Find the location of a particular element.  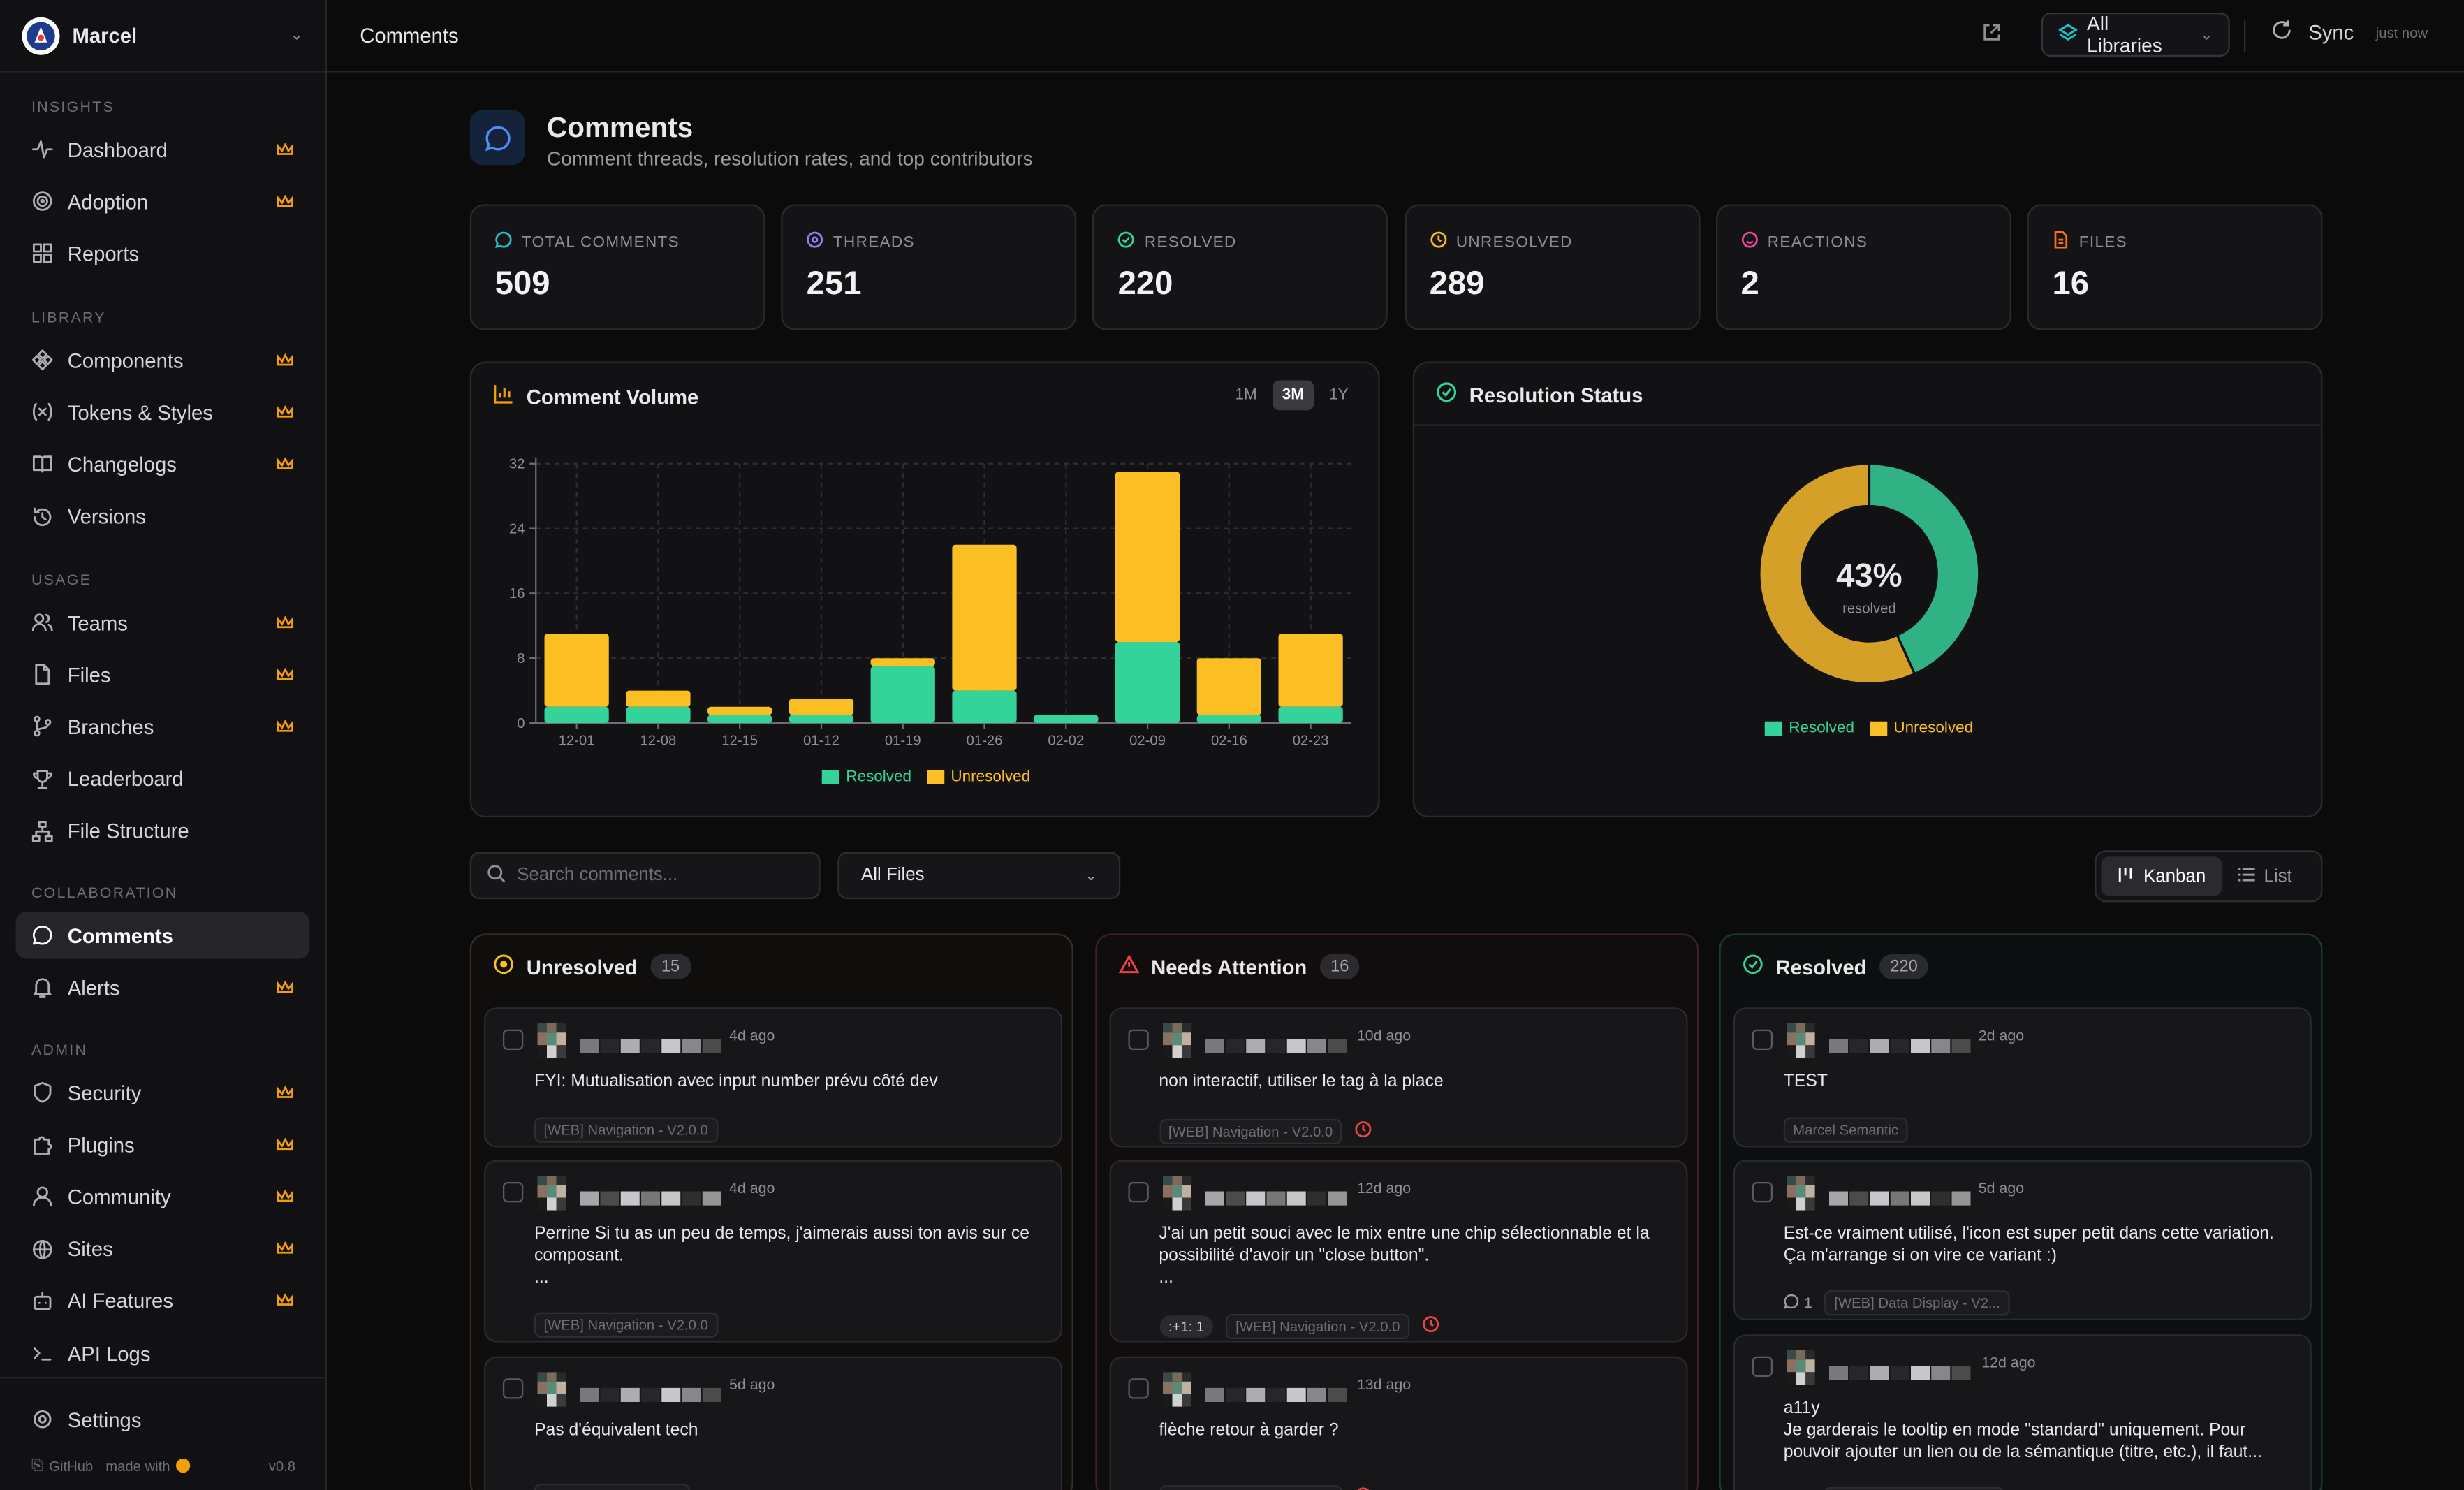

trophy-icon is located at coordinates (42, 779).